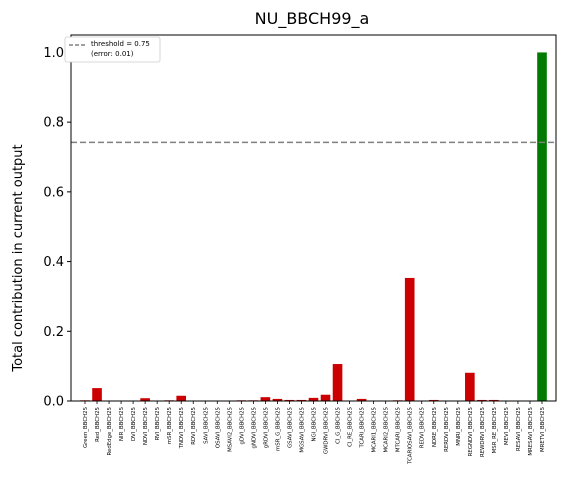 The image size is (570, 494). Describe the element at coordinates (543, 429) in the screenshot. I see `x-tick-label: MRETVI_BBCH25` at that location.